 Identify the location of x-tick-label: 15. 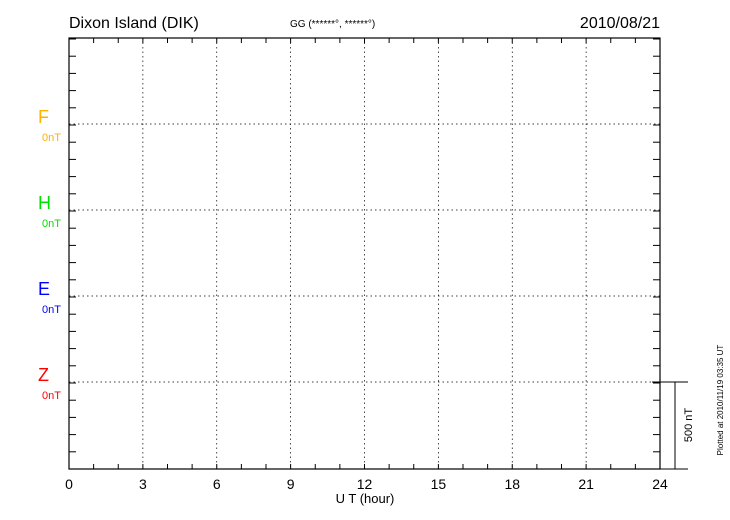
(439, 484).